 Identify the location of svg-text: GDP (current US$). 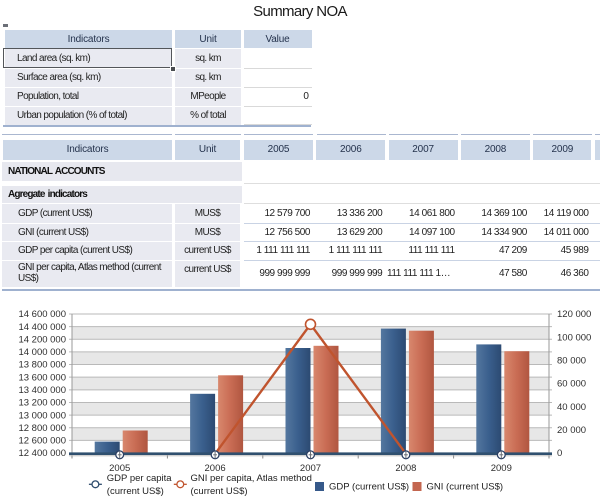
(369, 487).